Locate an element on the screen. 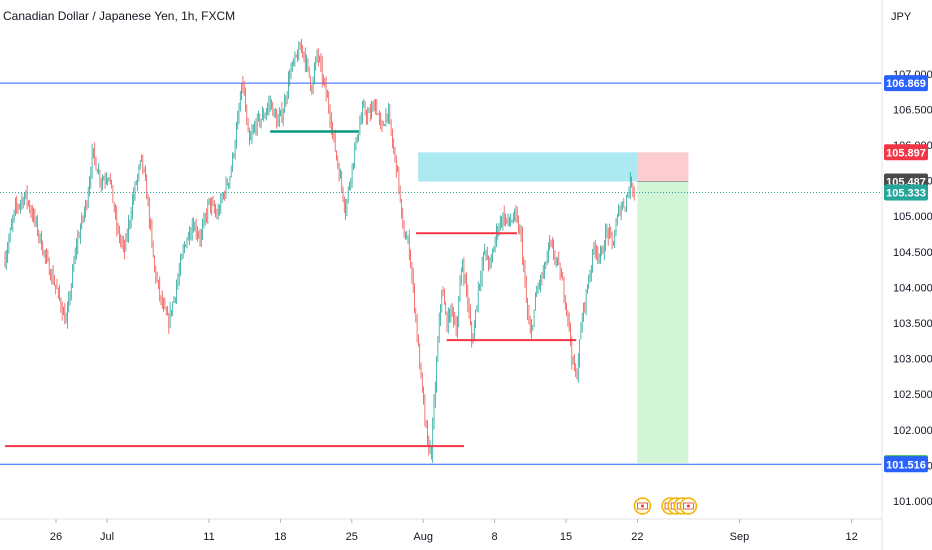 The height and width of the screenshot is (550, 932). price-tag-label: 101.516 is located at coordinates (906, 465).